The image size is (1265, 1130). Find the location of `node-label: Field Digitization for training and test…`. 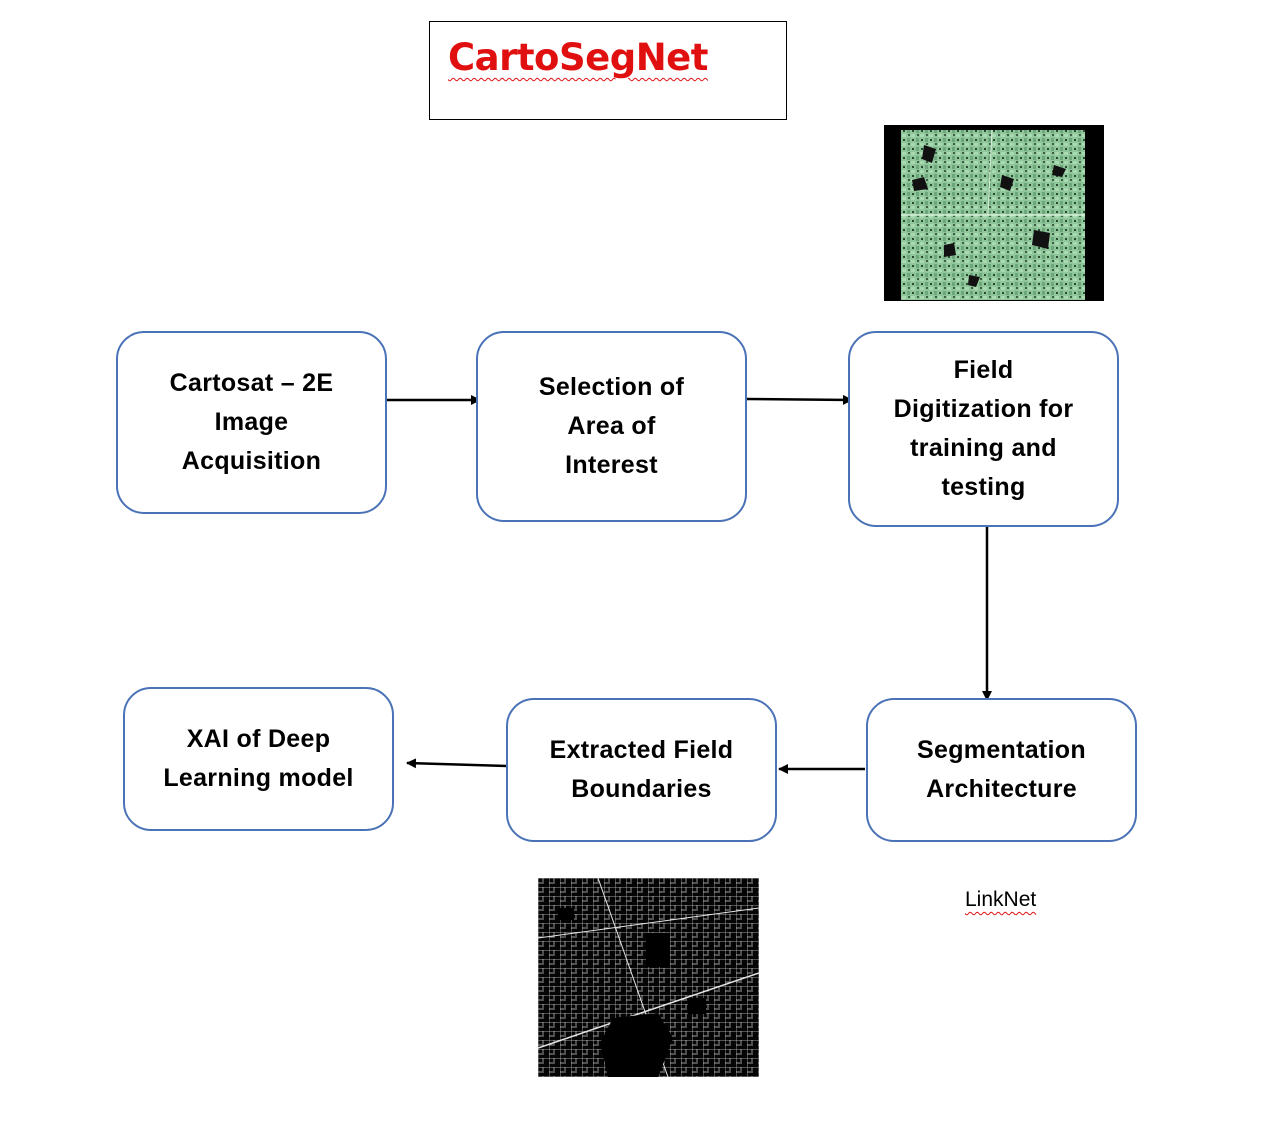

node-label: Field Digitization for training and test… is located at coordinates (983, 428).